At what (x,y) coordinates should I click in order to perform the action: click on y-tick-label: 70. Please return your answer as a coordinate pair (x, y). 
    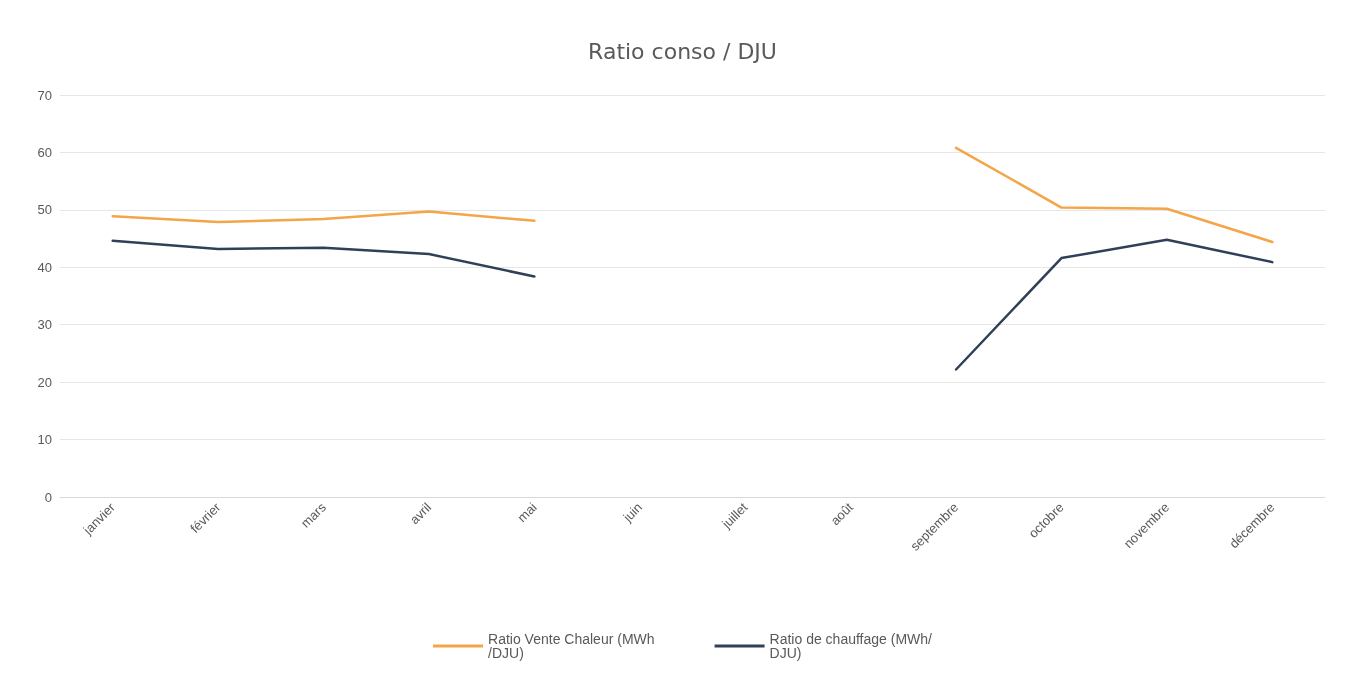
    Looking at the image, I should click on (44, 95).